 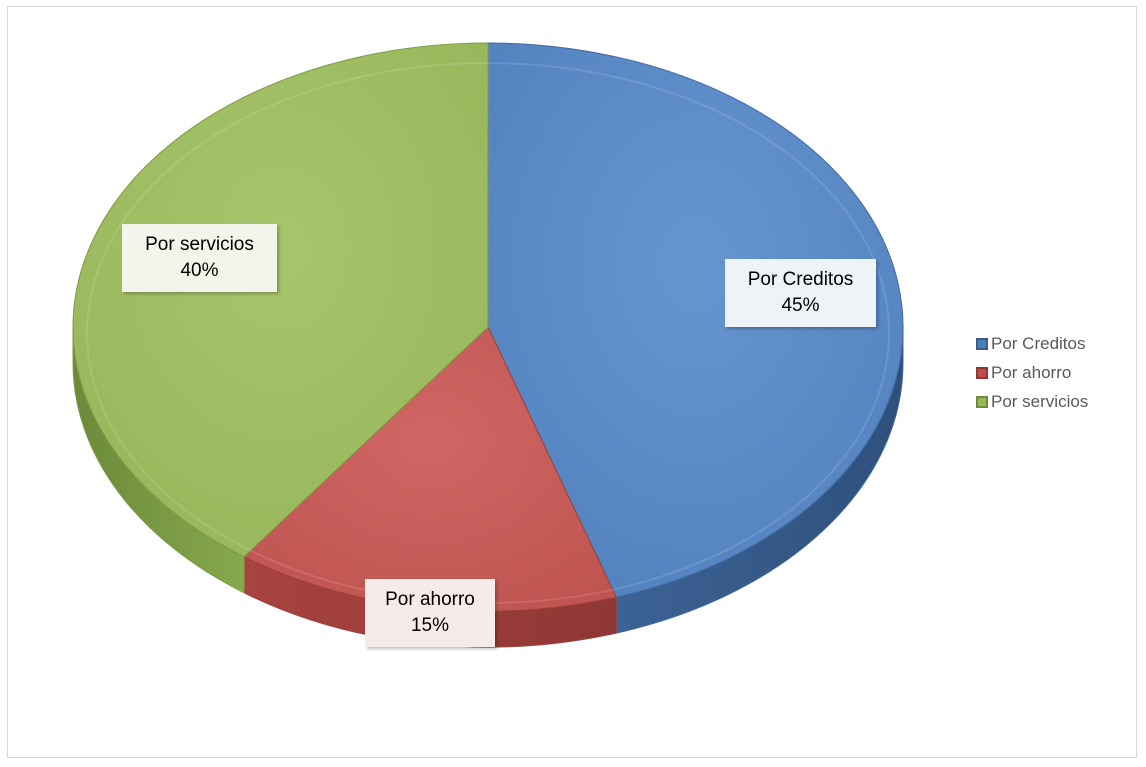 I want to click on legend: Por Creditos Por ahorro Por servicios, so click(x=1032, y=372).